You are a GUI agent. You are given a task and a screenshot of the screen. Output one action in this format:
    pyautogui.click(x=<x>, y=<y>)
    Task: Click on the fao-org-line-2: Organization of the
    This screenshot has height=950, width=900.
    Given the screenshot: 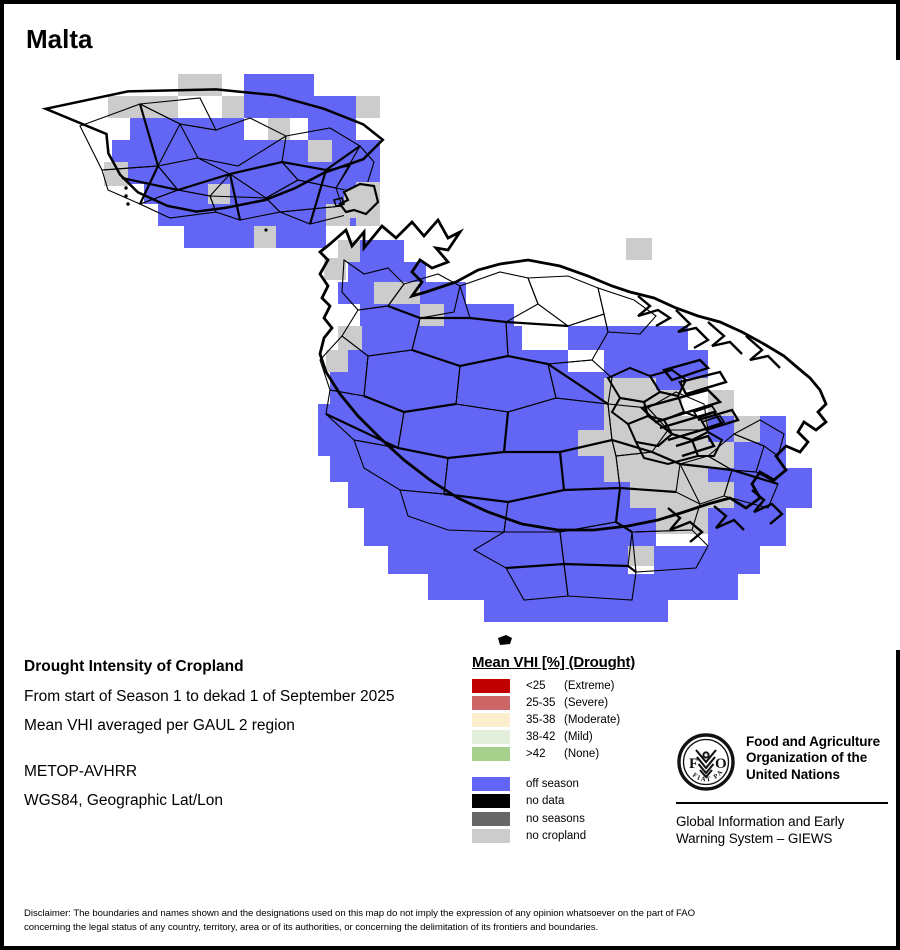 What is the action you would take?
    pyautogui.click(x=807, y=758)
    